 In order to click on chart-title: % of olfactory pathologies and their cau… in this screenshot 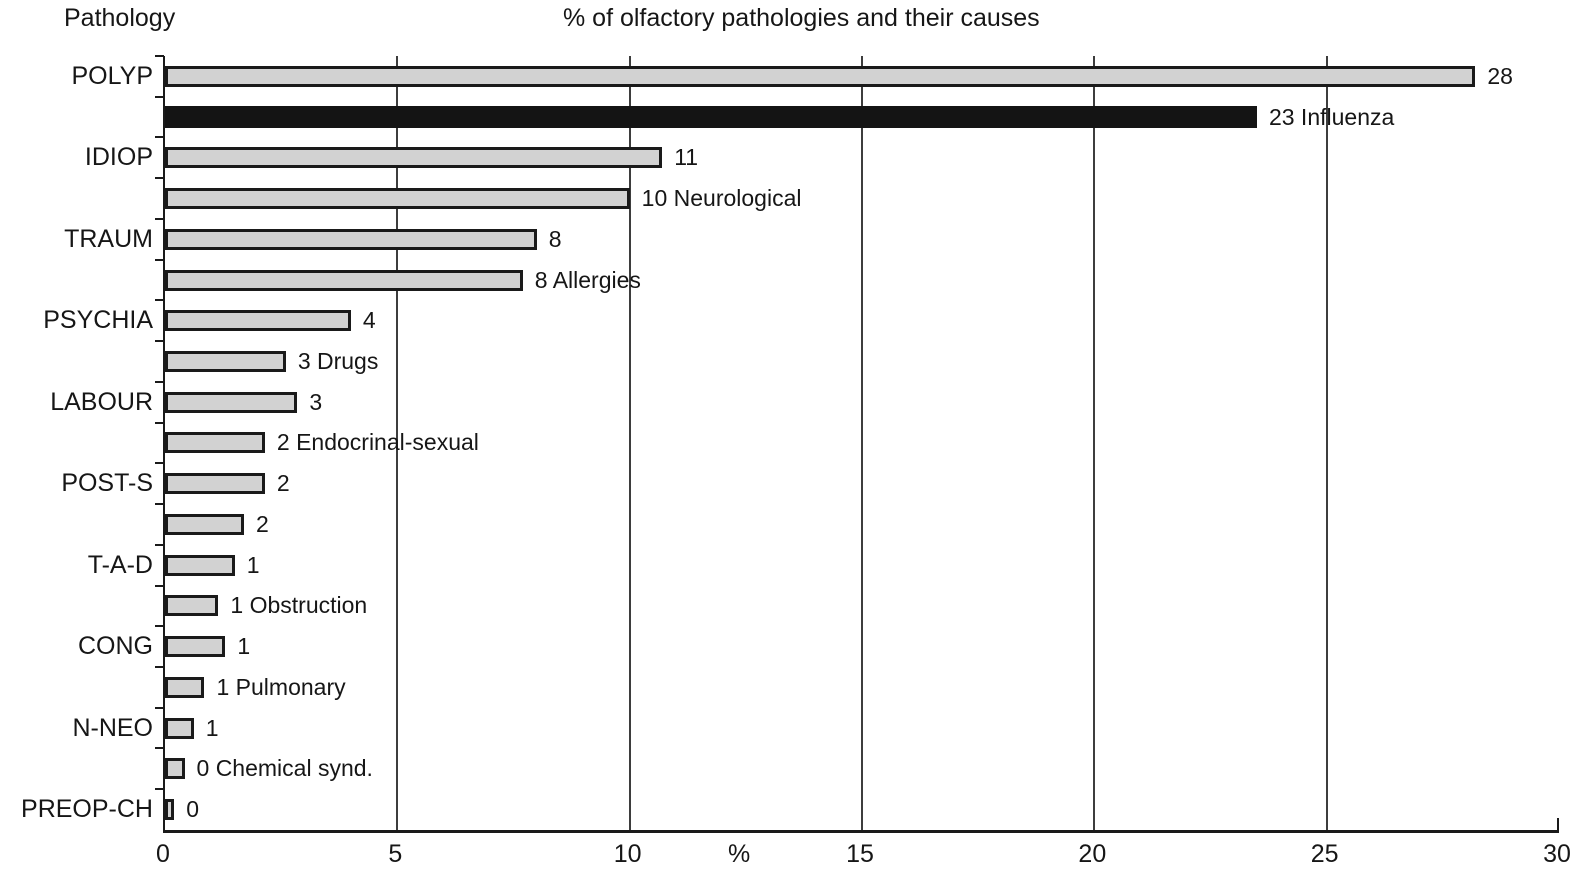, I will do `click(801, 18)`.